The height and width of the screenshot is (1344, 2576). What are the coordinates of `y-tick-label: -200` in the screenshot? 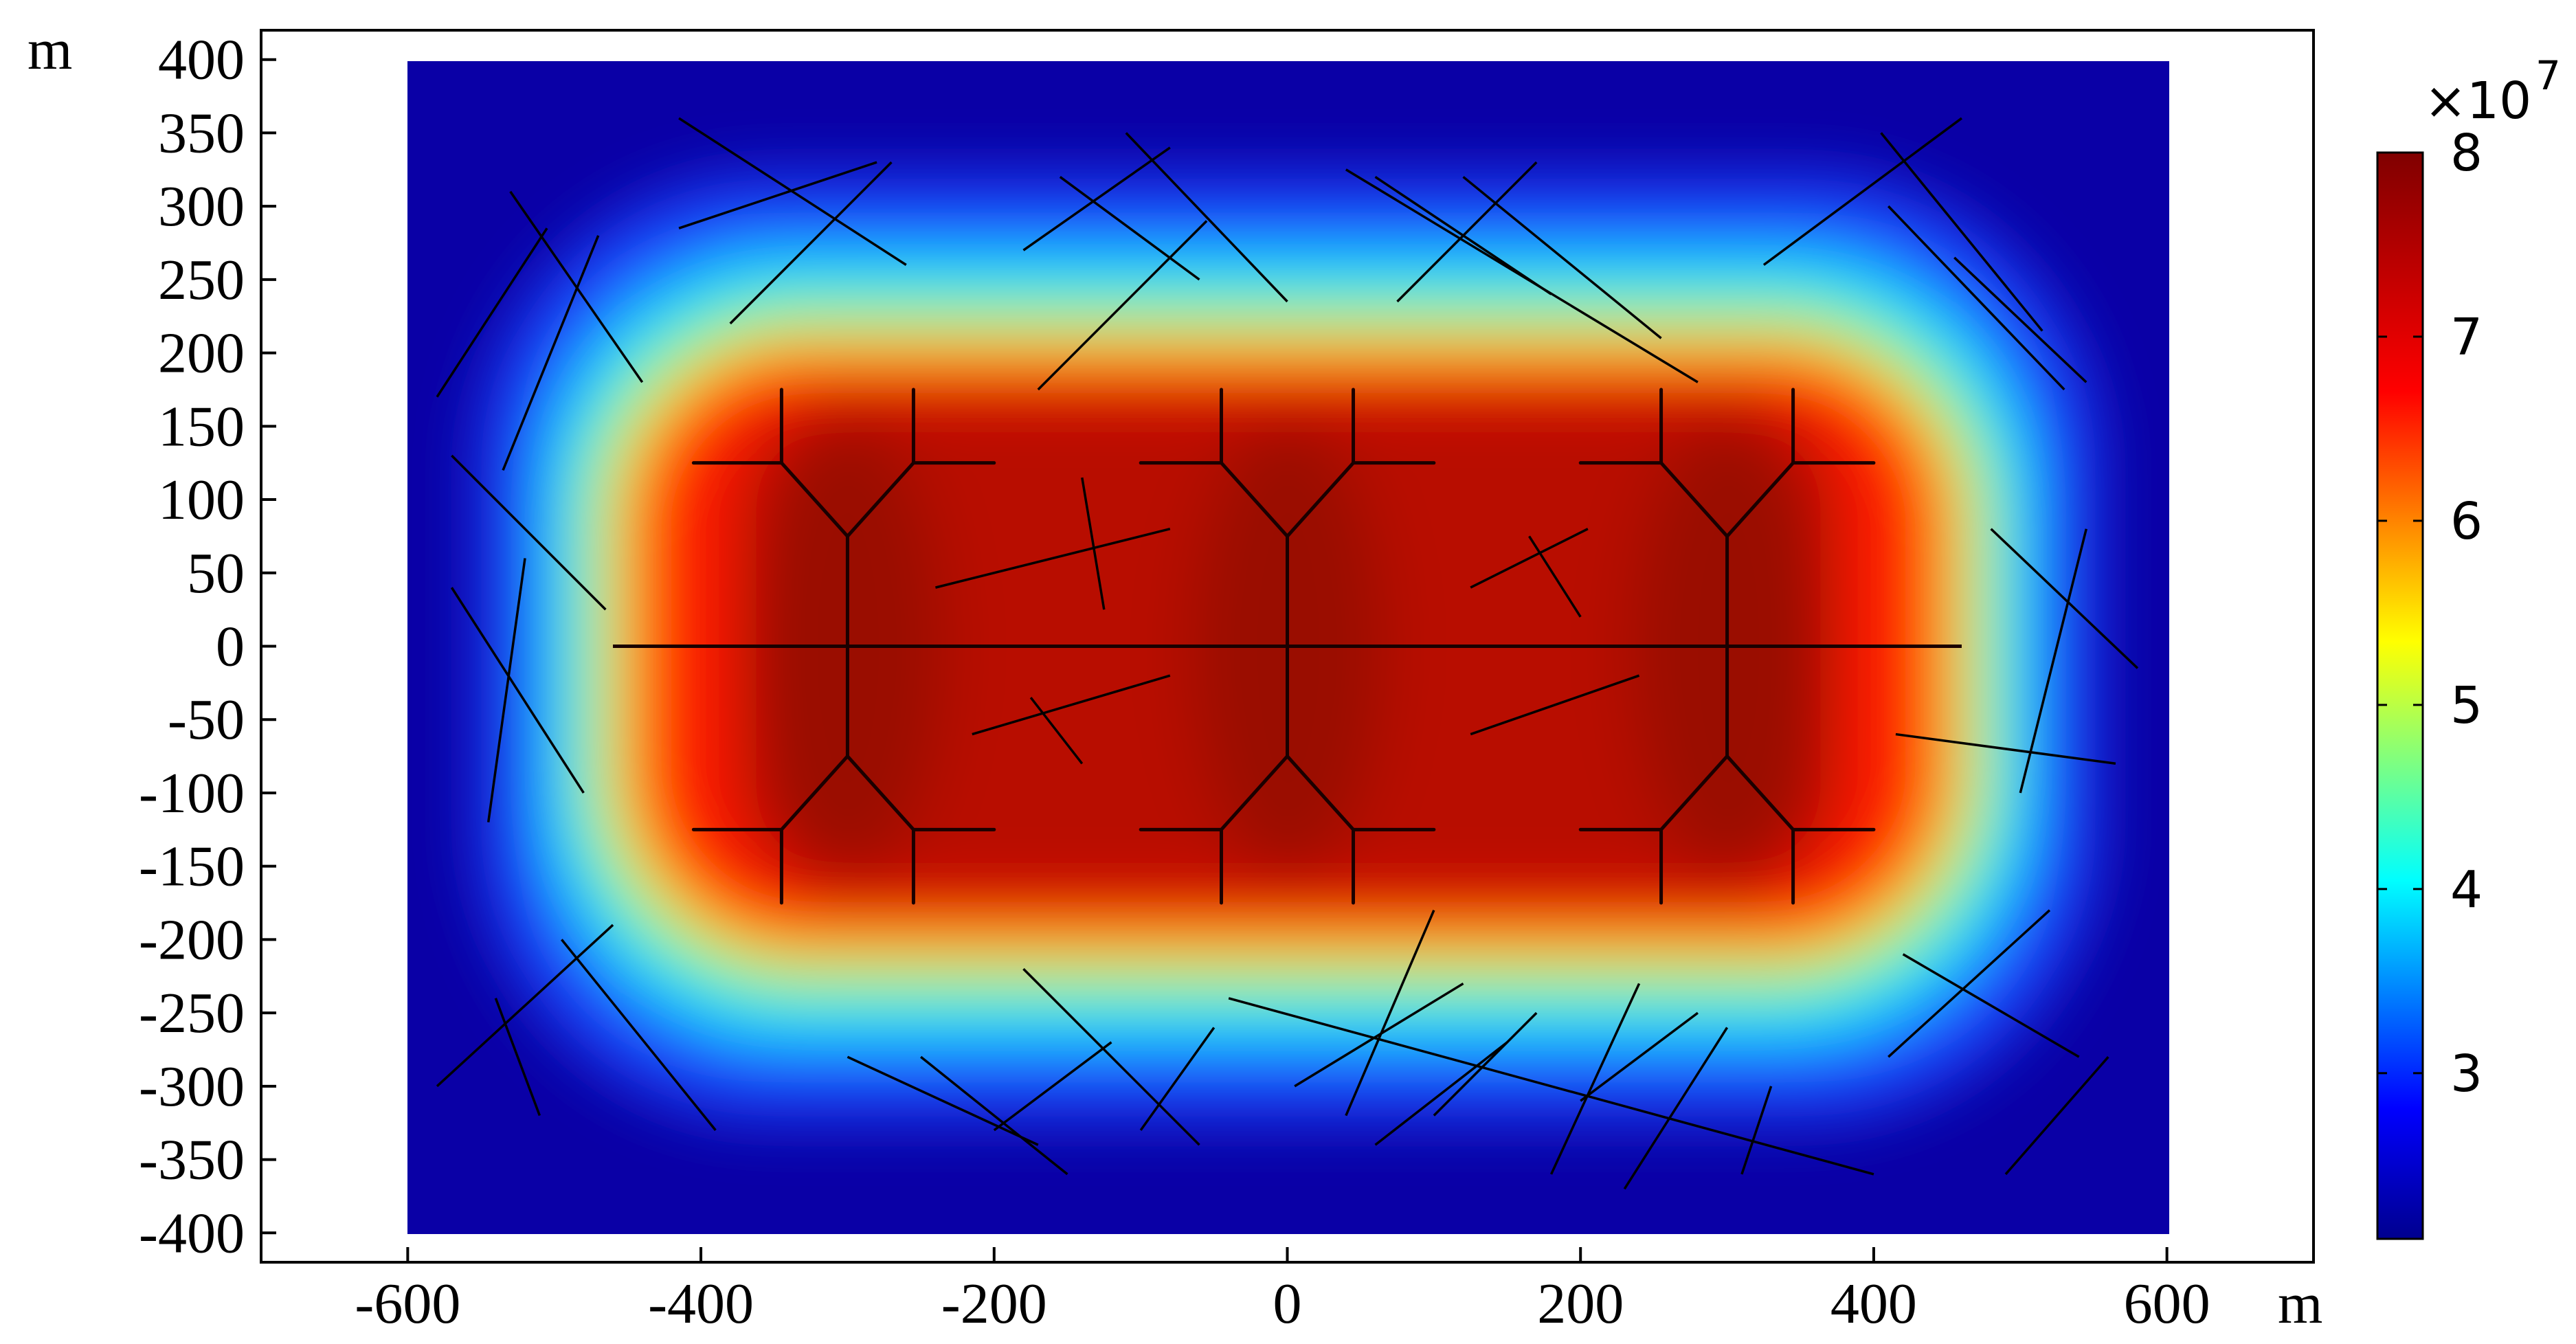 It's located at (192, 940).